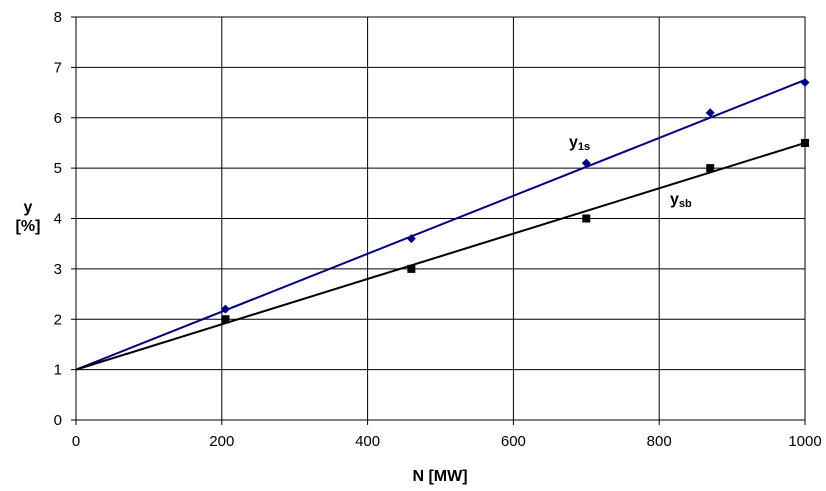 The height and width of the screenshot is (491, 826). Describe the element at coordinates (58, 420) in the screenshot. I see `y-tick-label: 0` at that location.